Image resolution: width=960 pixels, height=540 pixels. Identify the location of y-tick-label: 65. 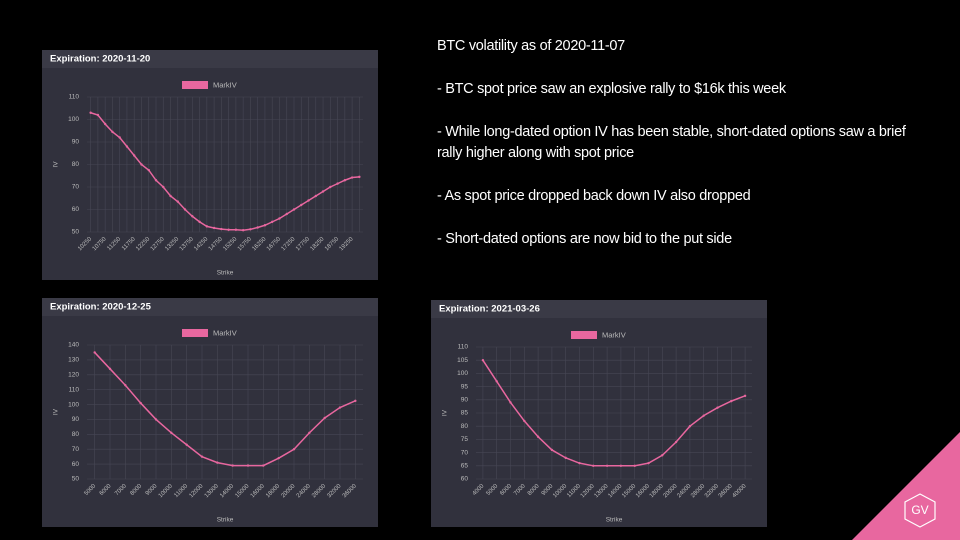
(465, 466).